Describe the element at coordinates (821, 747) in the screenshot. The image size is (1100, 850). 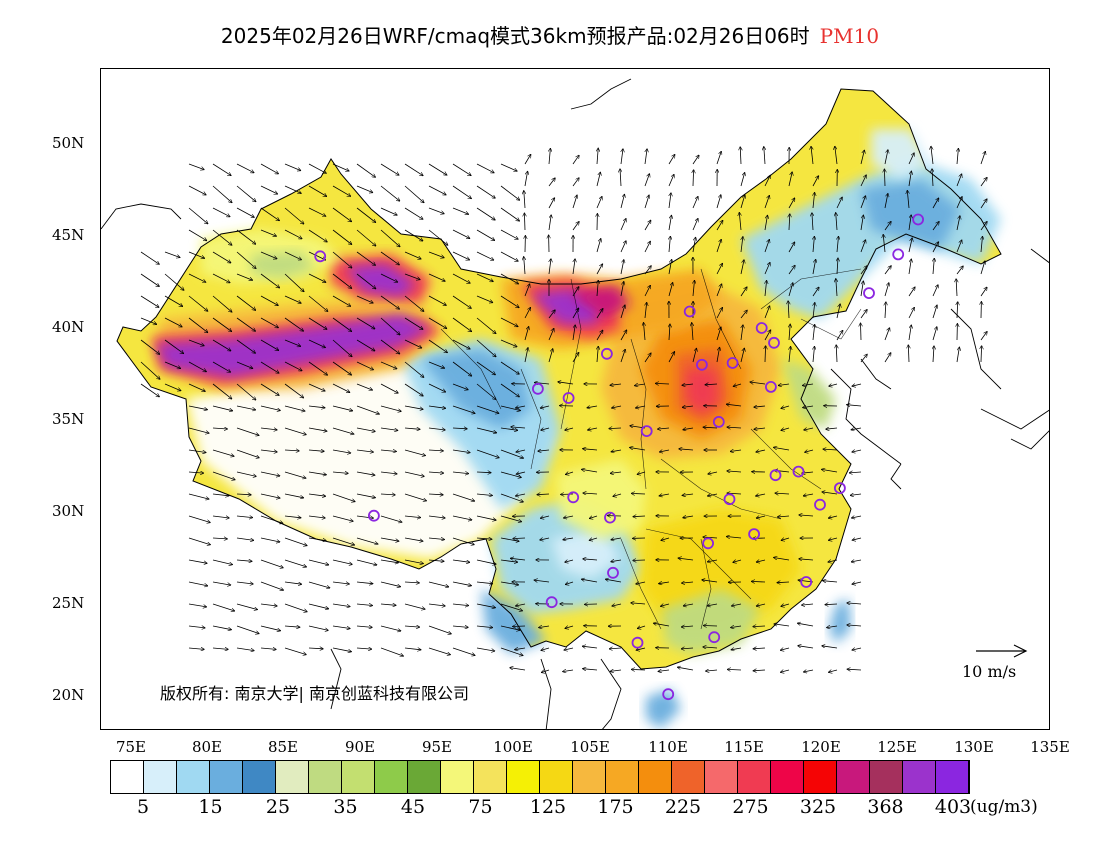
I see `lon-label-120: 120E` at that location.